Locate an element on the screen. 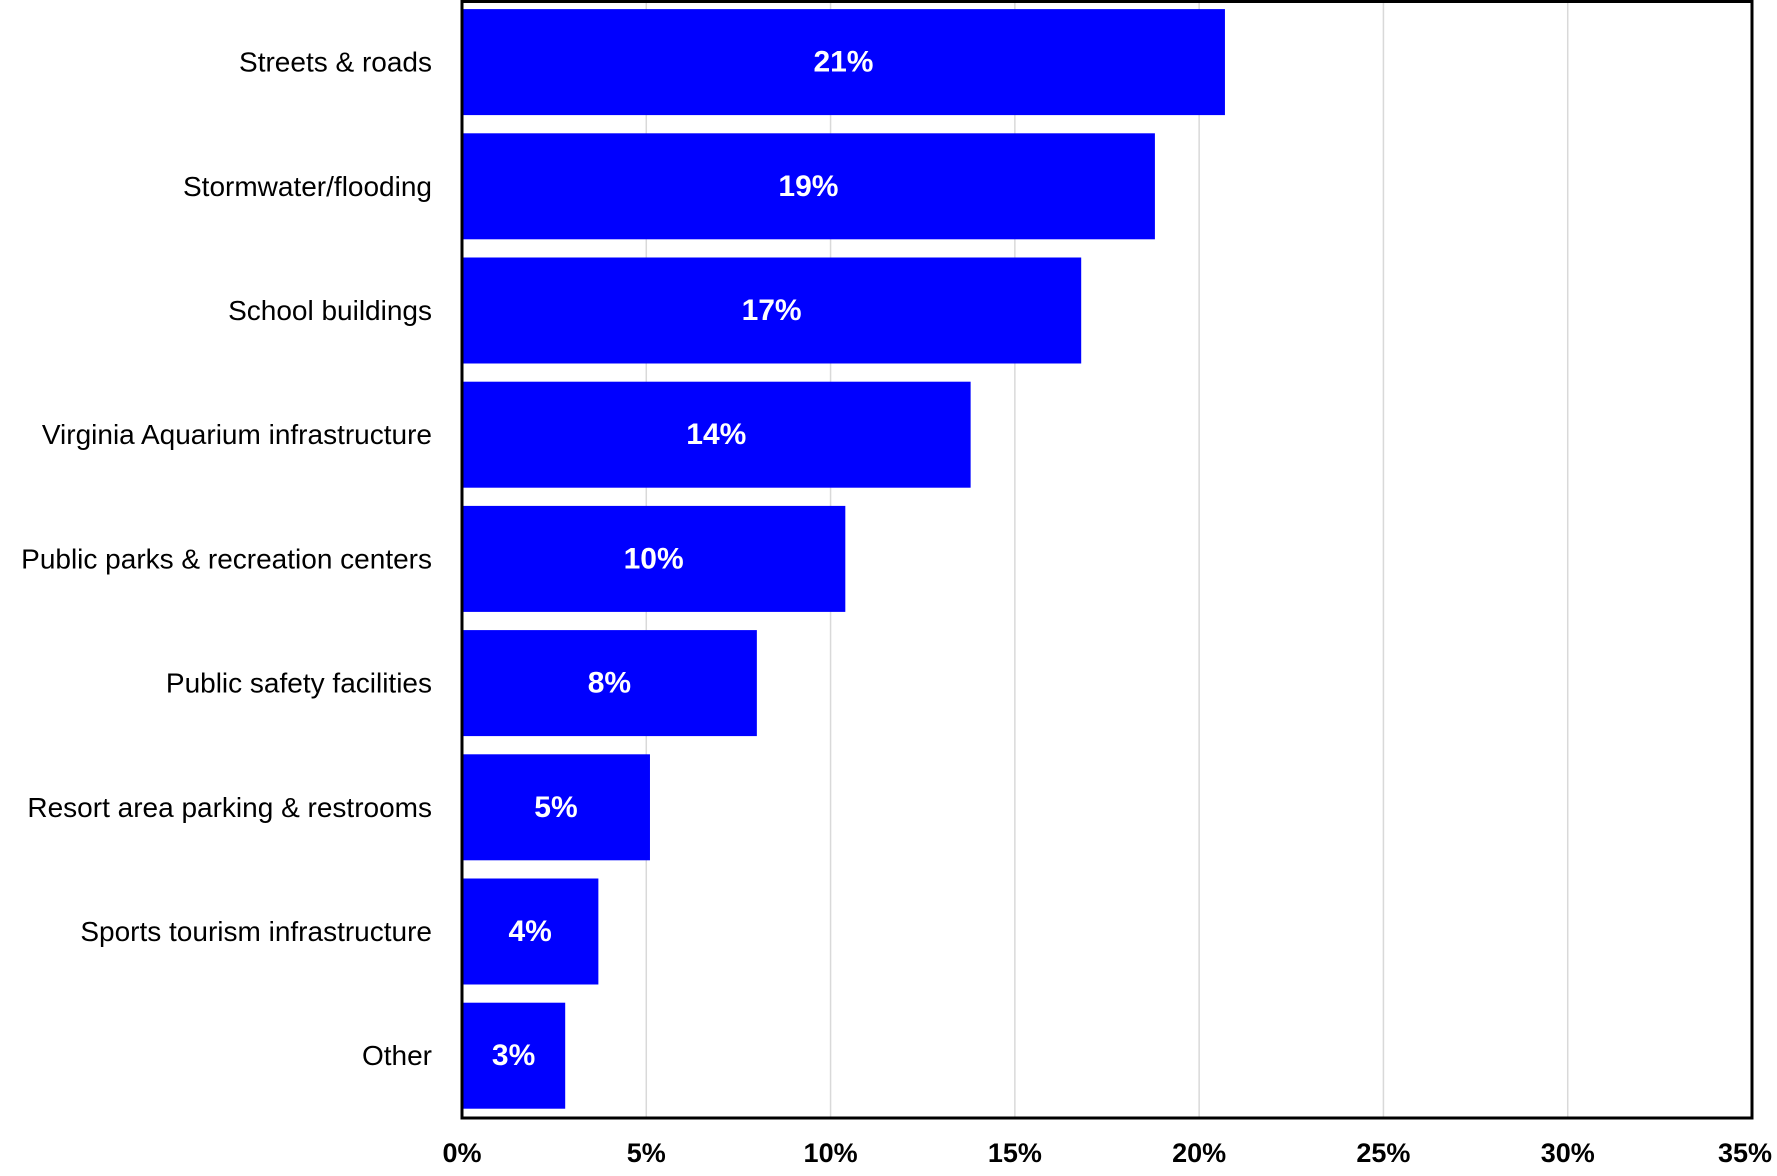 The height and width of the screenshot is (1176, 1777). value-label: 5% is located at coordinates (555, 807).